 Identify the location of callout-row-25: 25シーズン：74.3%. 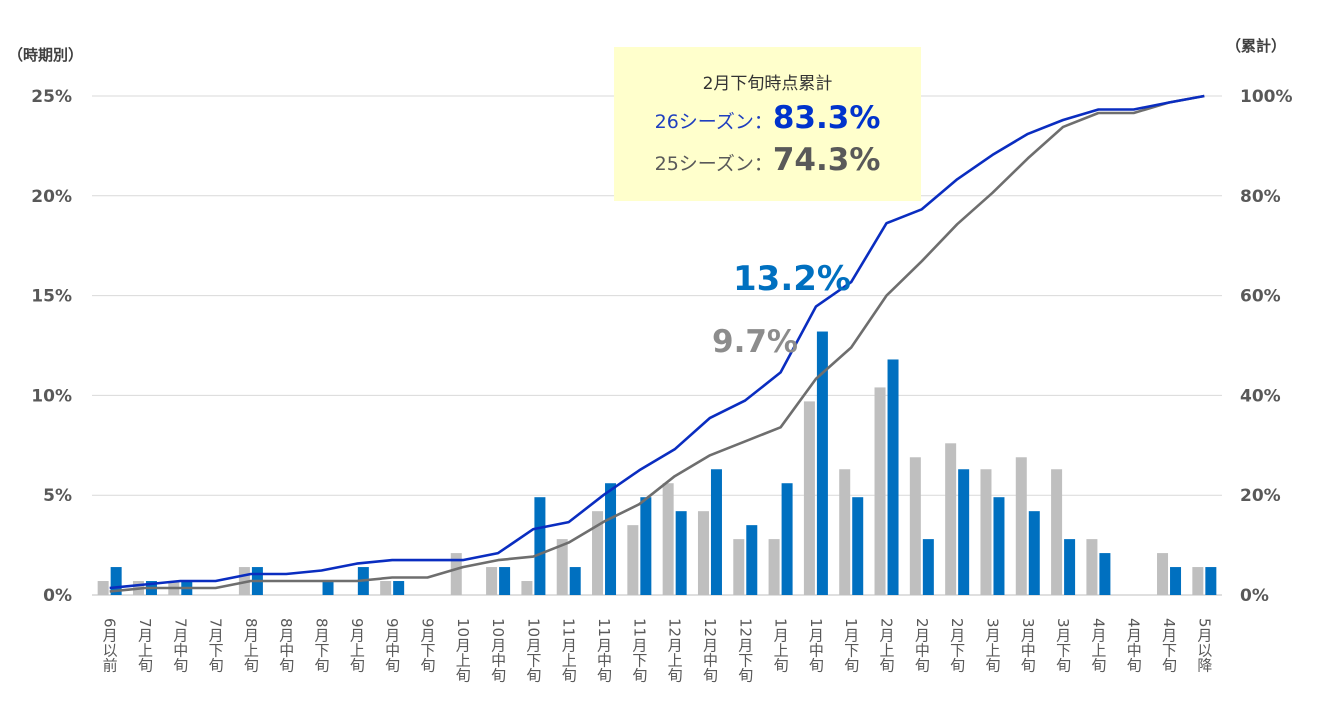
(767, 160).